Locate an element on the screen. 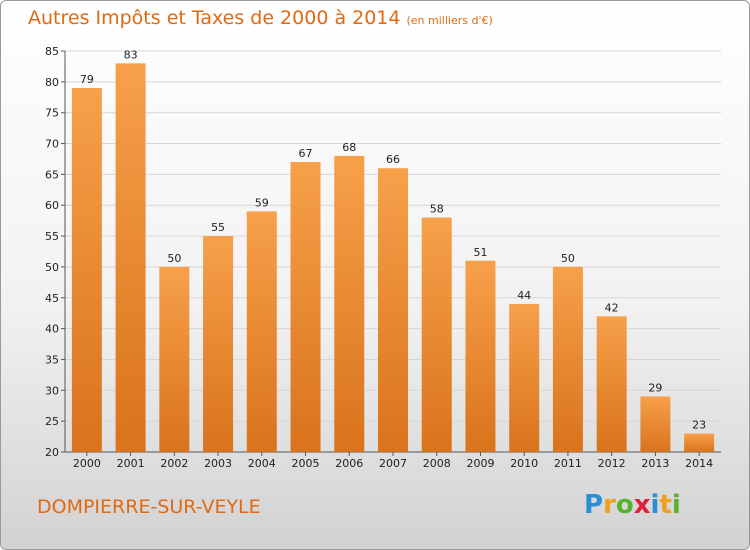 This screenshot has width=750, height=550. y-tick-label: 65 is located at coordinates (52, 174).